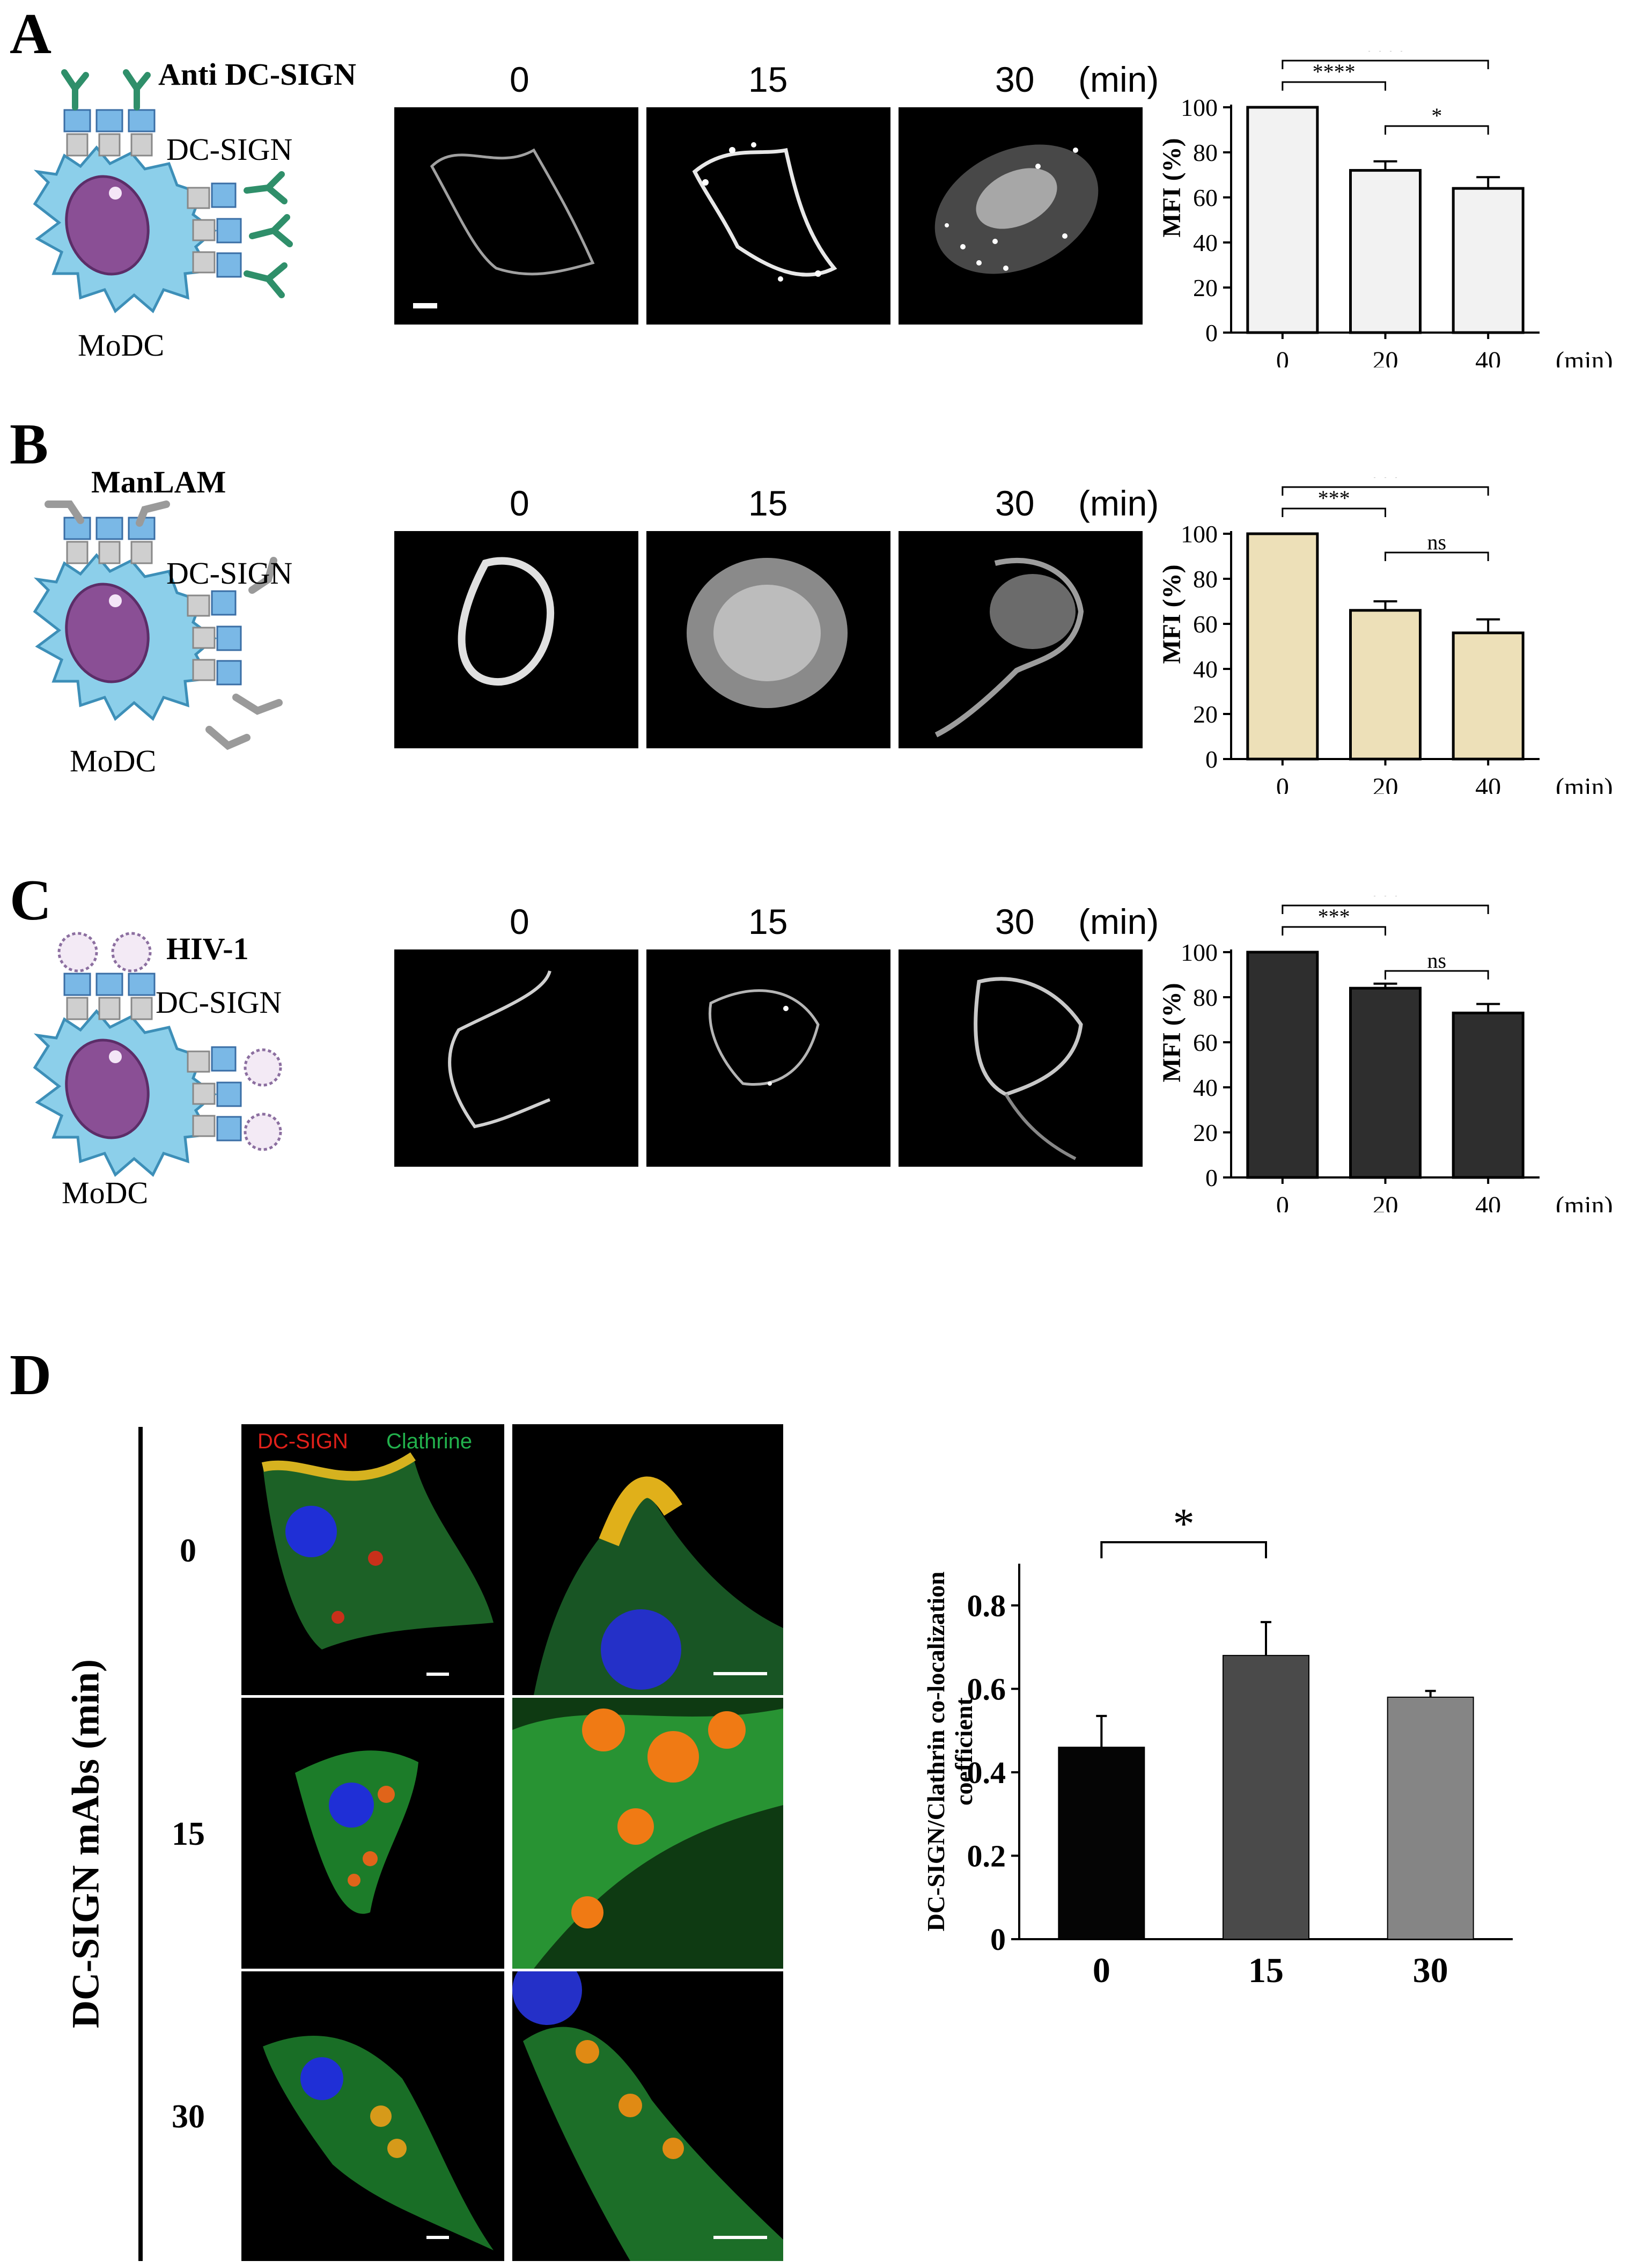 This screenshot has width=1627, height=2268. Describe the element at coordinates (31, 1375) in the screenshot. I see `panel-letter-d: D` at that location.